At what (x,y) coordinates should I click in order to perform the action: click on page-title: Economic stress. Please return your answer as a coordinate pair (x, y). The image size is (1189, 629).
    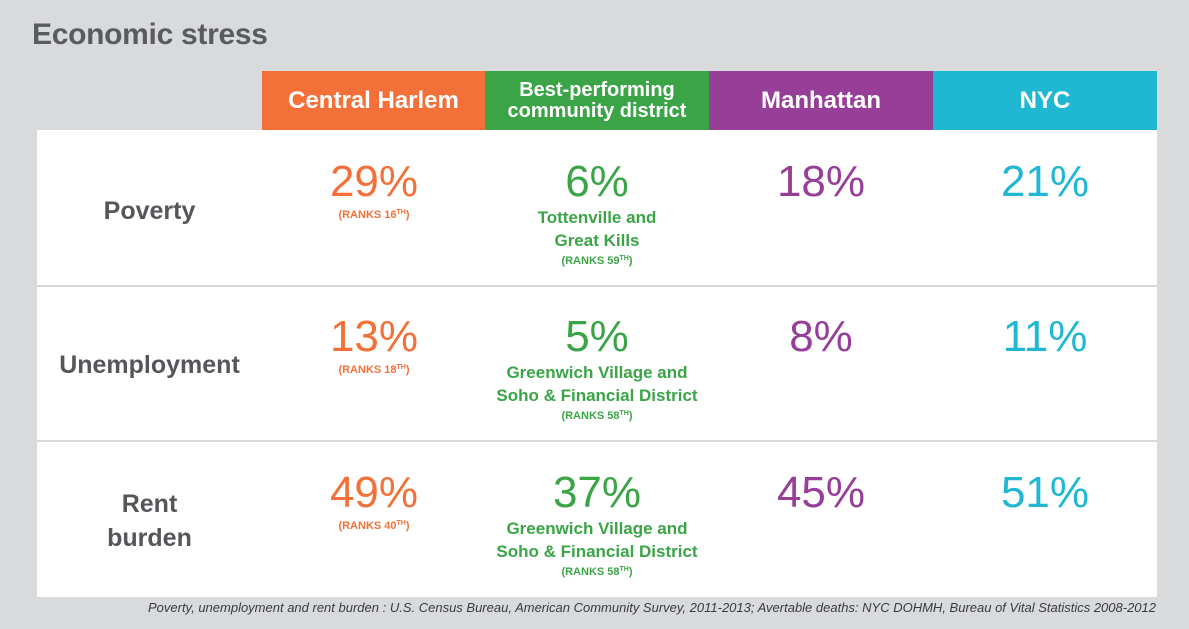
    Looking at the image, I should click on (150, 34).